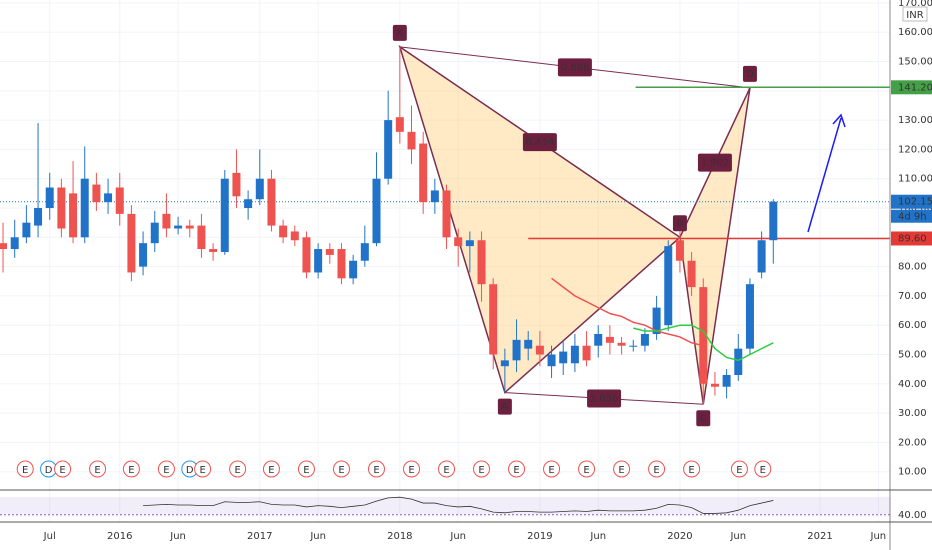 This screenshot has height=550, width=932. I want to click on x-tick-label: 2020, so click(679, 536).